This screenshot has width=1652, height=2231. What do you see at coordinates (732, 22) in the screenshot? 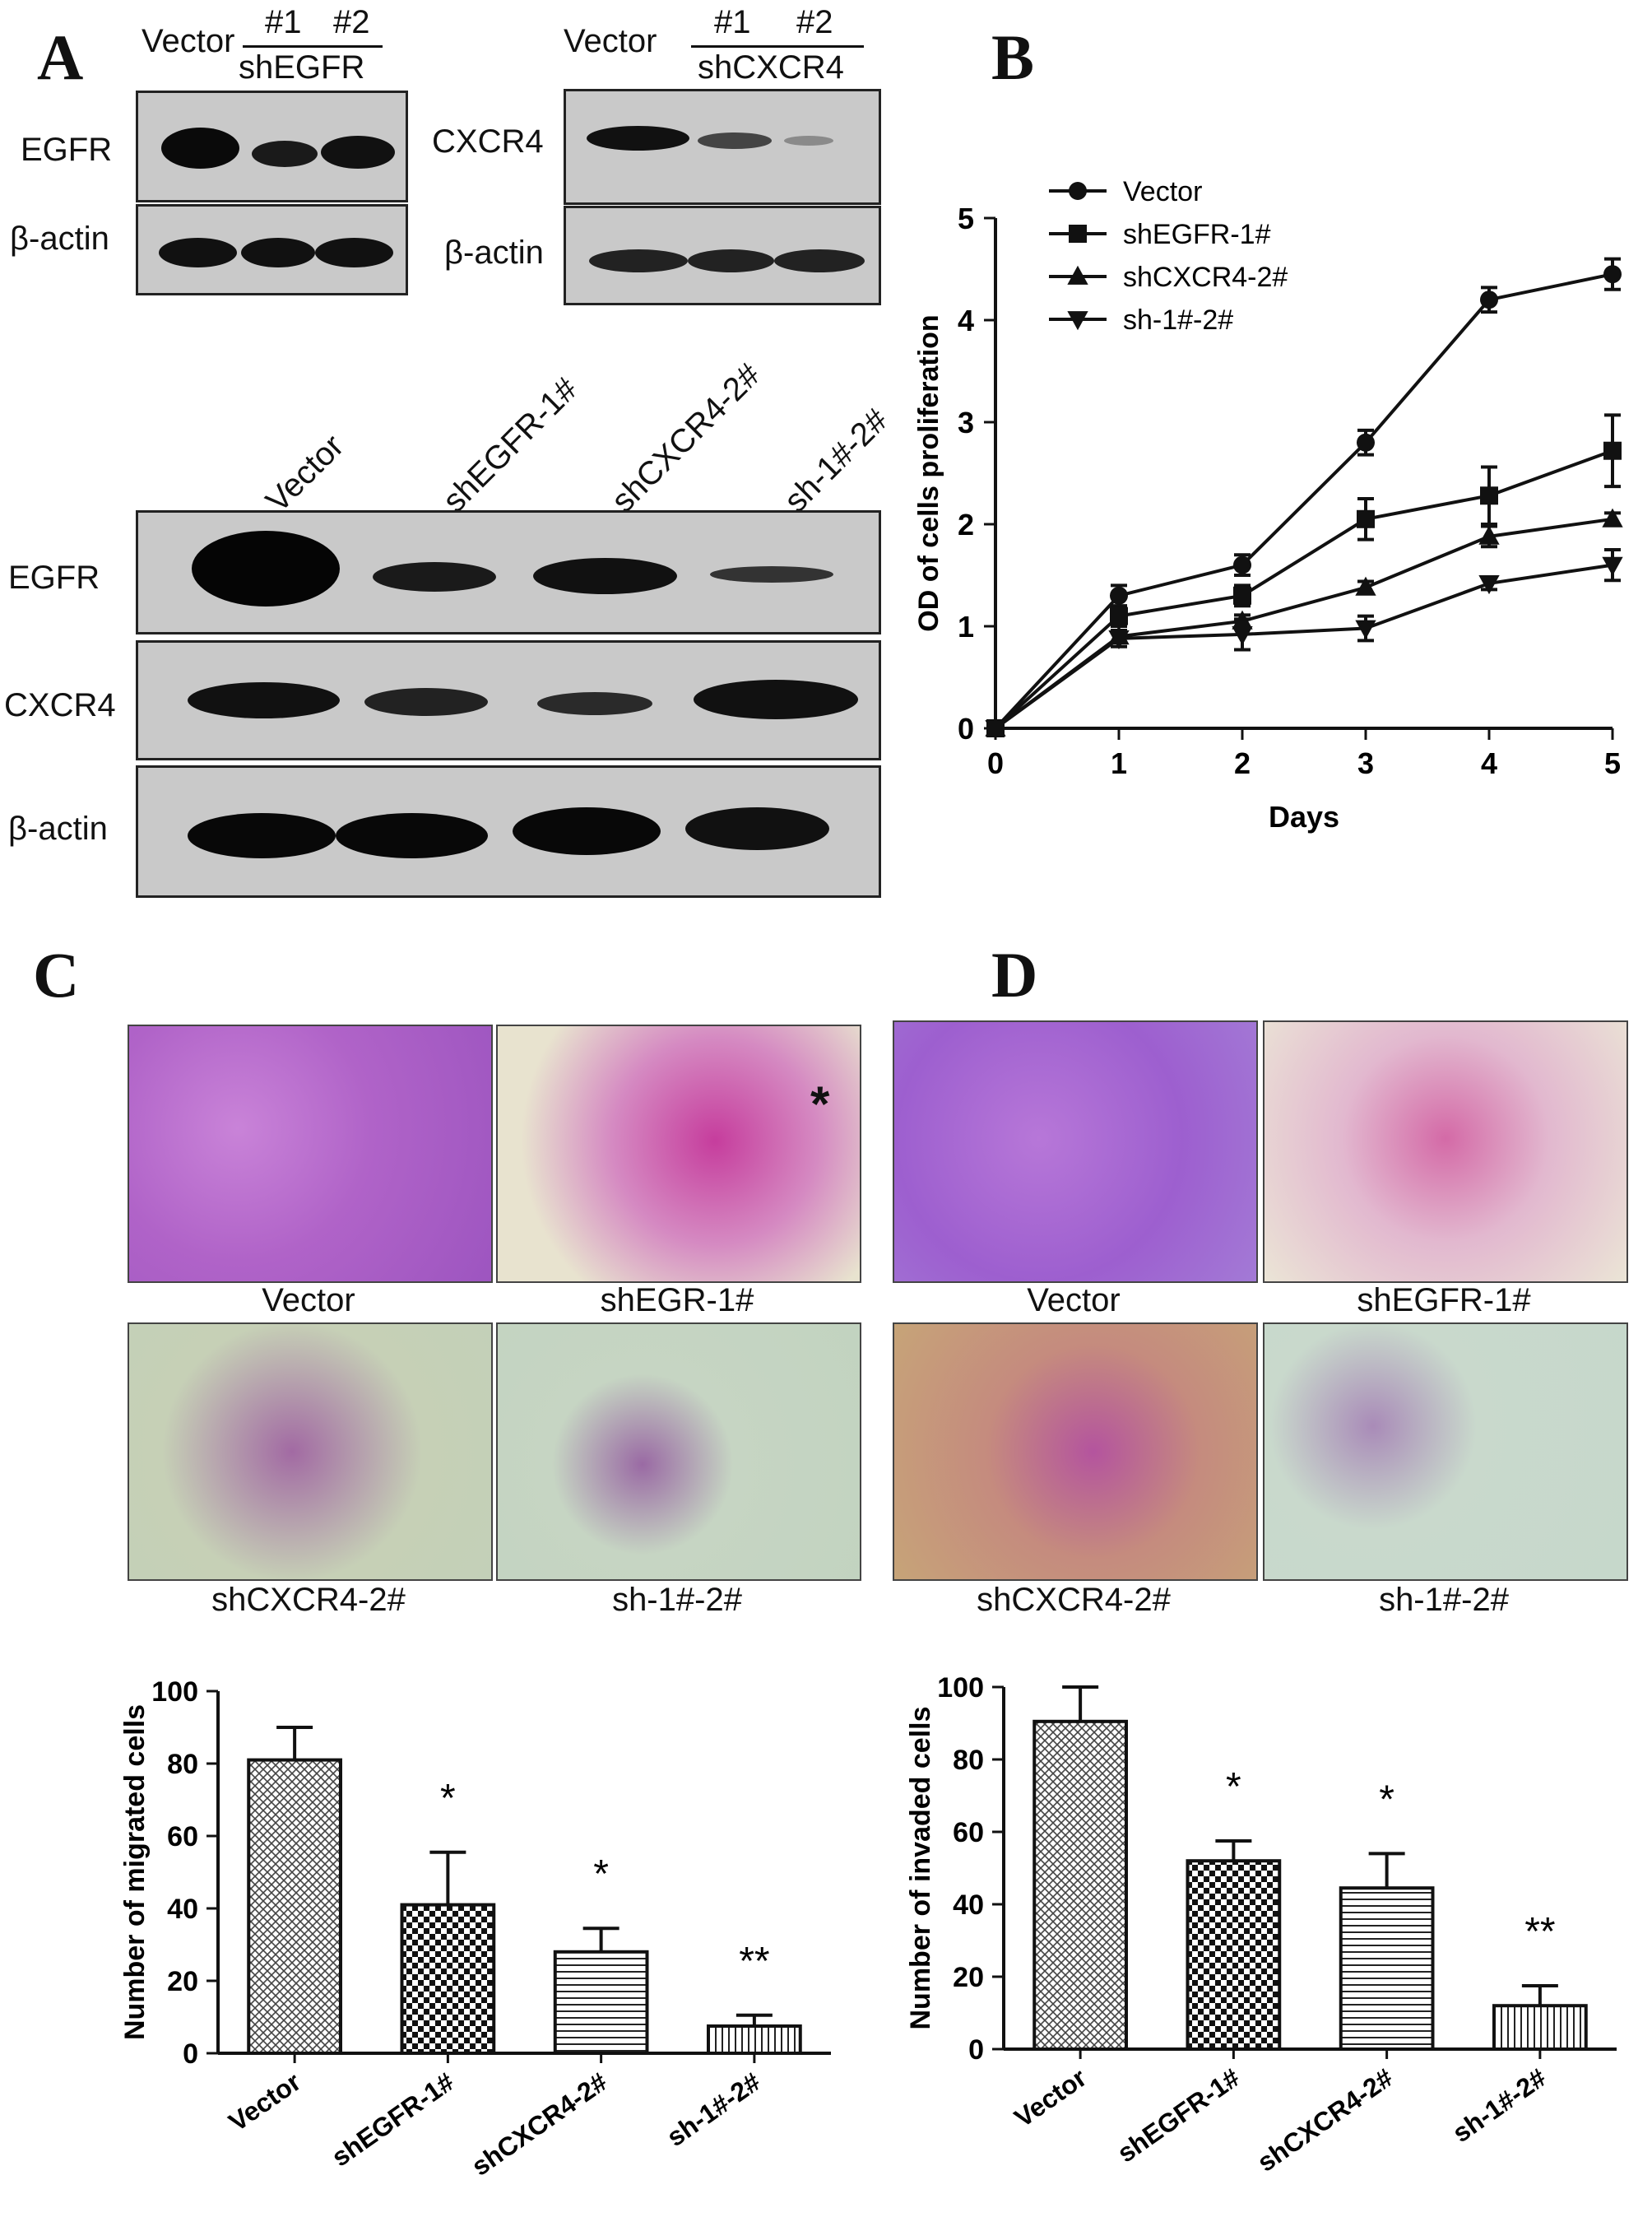
I see `lane-label-1: #1` at bounding box center [732, 22].